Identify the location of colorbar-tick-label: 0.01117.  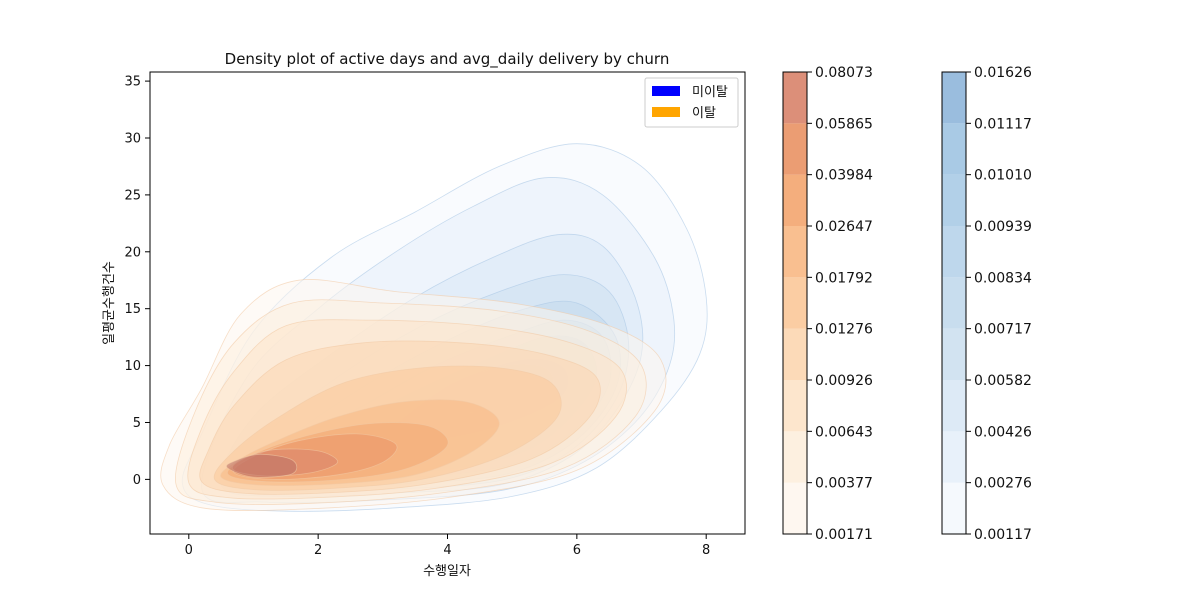
(1003, 124).